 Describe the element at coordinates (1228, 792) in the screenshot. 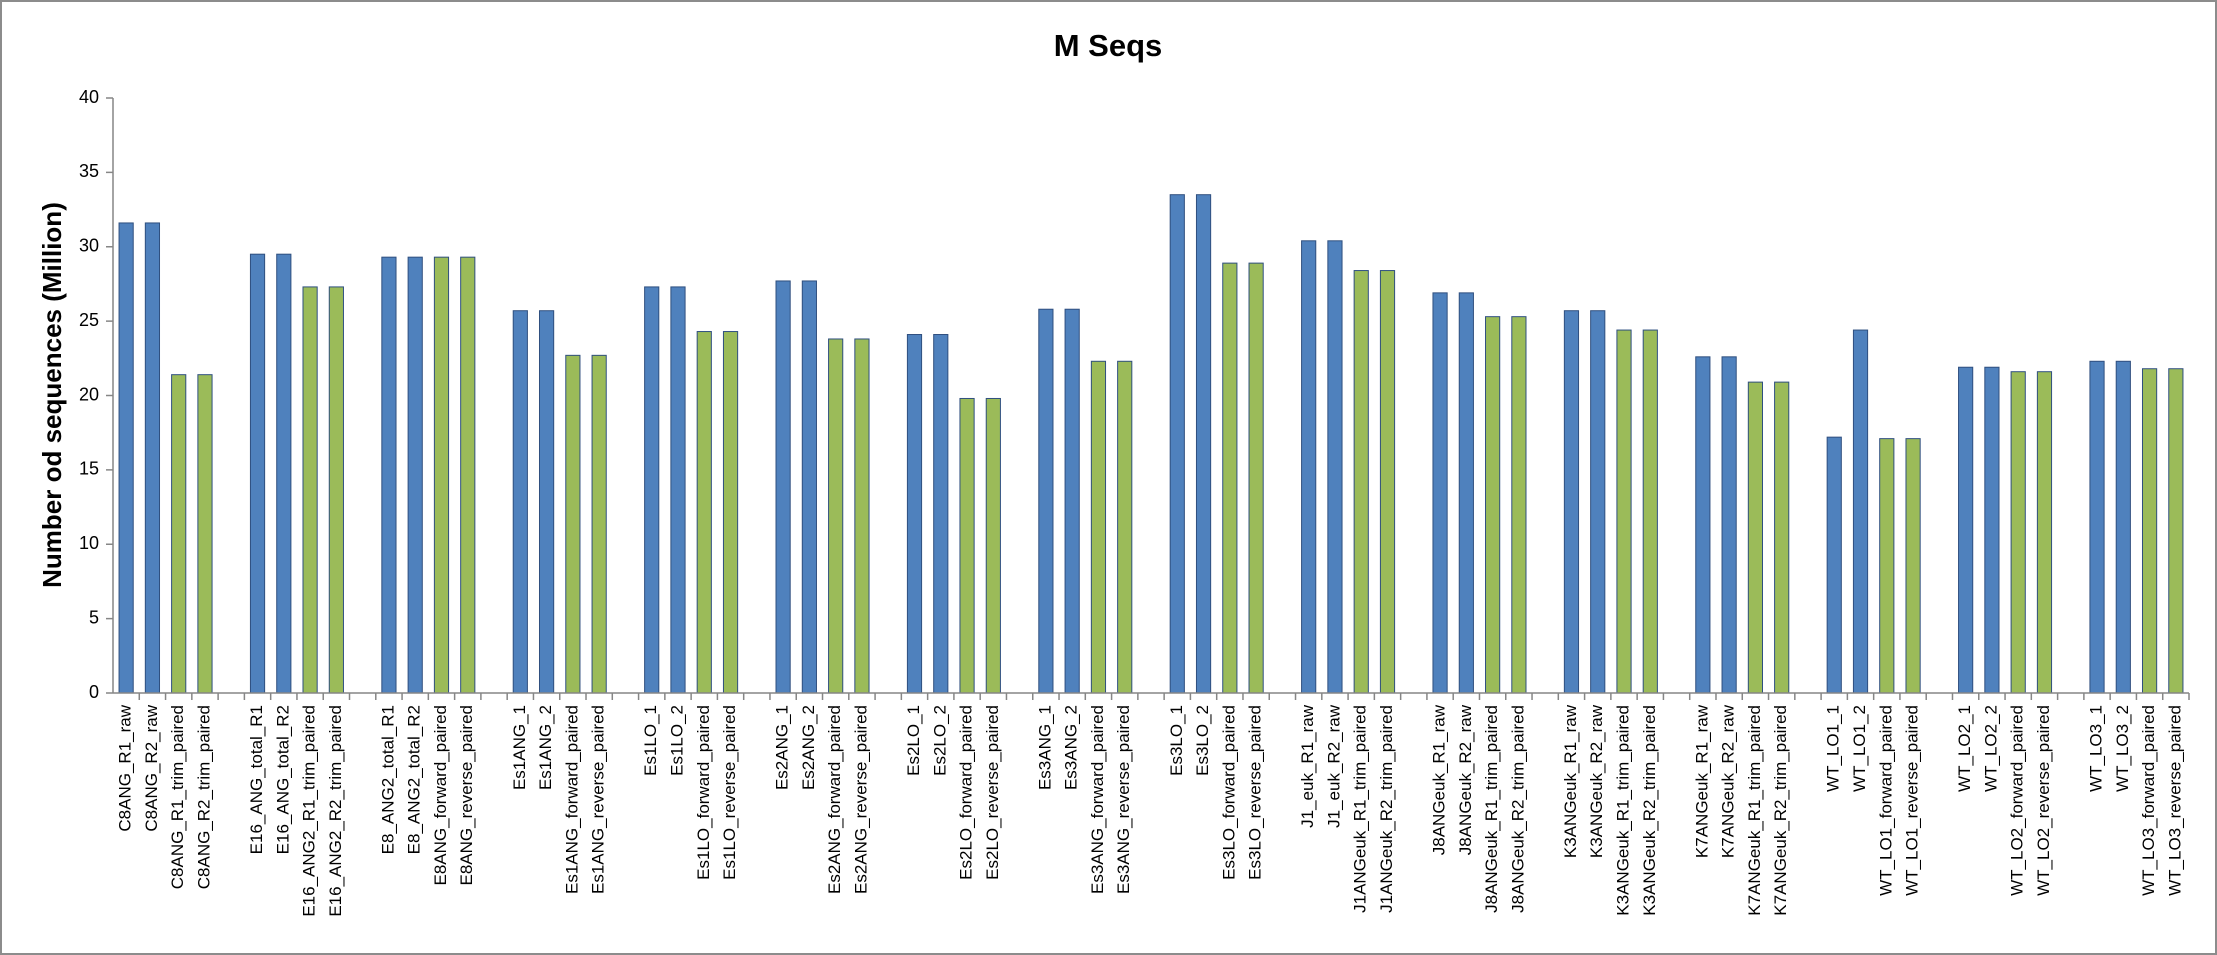

I see `x-tick-label: Es3LO_forward_paired` at that location.